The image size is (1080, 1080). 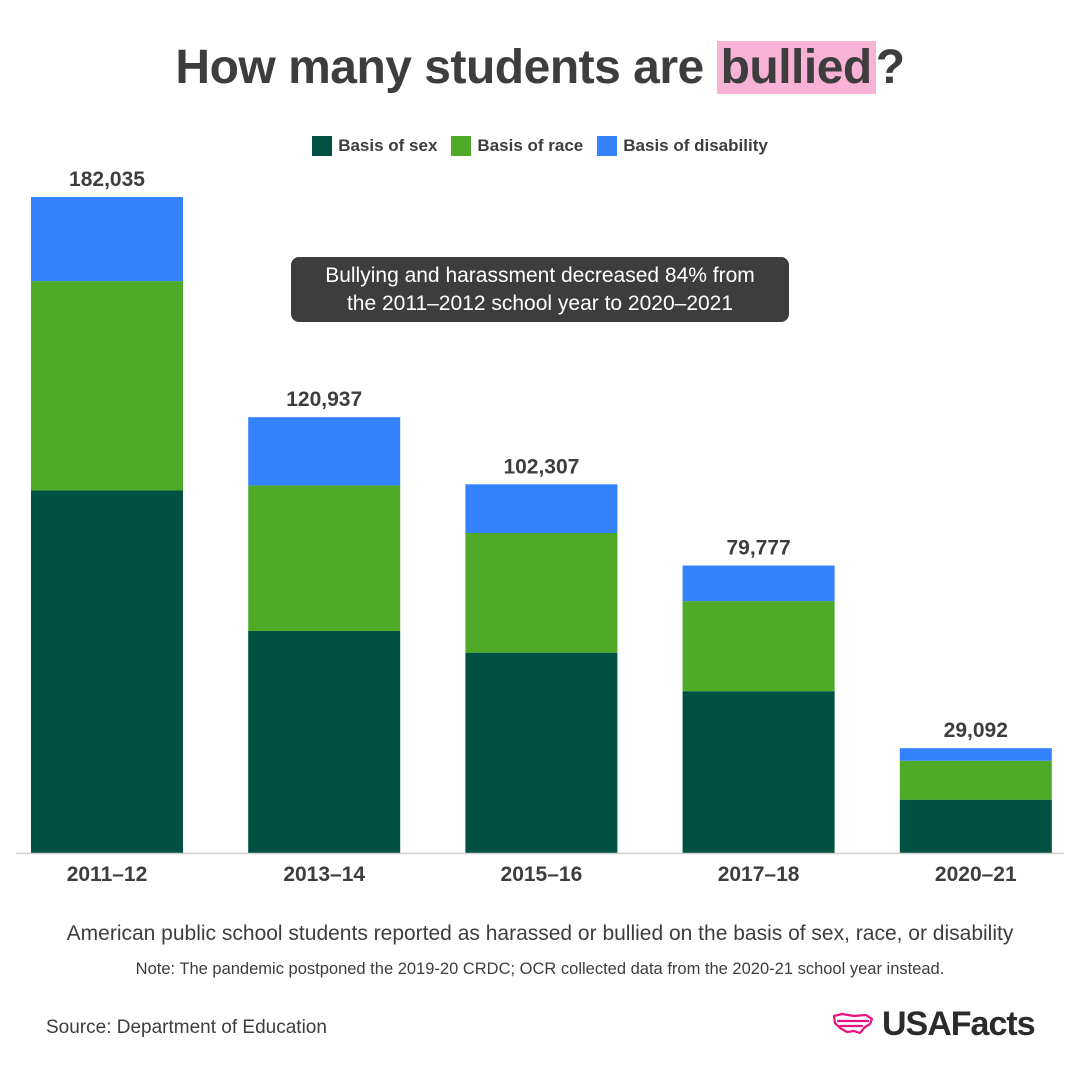 I want to click on title-prefix: How many students are, so click(x=446, y=67).